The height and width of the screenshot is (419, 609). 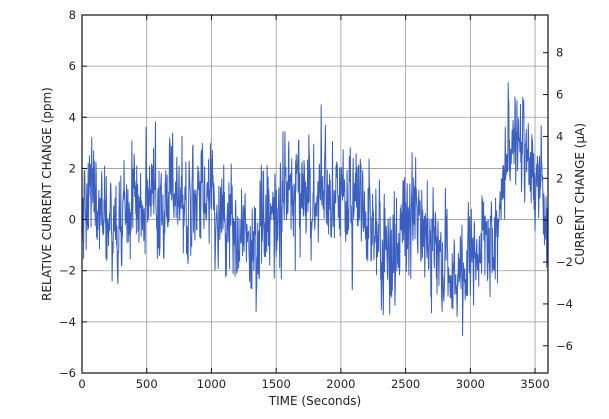 I want to click on y-tick-label: −6, so click(x=67, y=373).